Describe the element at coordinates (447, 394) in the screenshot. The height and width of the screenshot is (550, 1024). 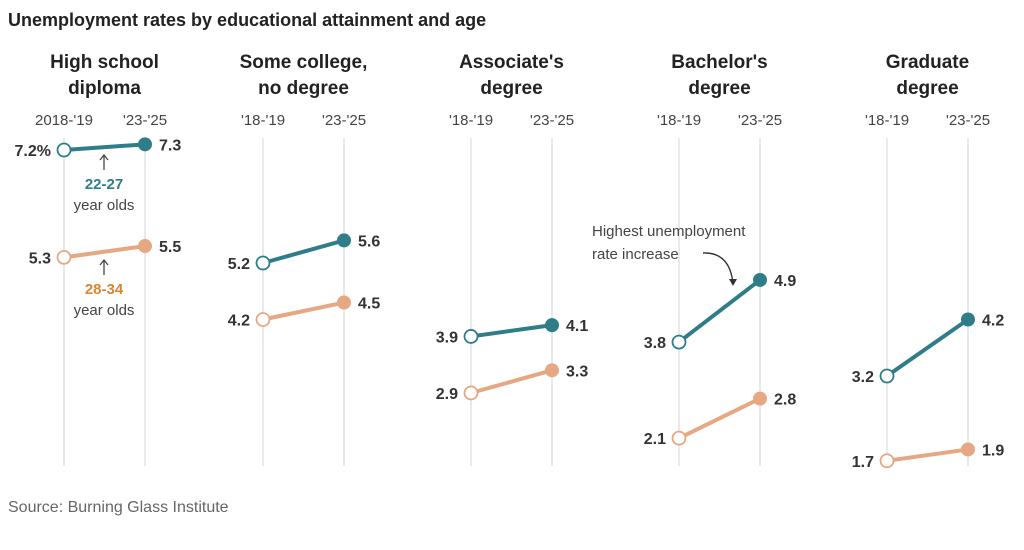
I see `data-label: 2.9` at that location.